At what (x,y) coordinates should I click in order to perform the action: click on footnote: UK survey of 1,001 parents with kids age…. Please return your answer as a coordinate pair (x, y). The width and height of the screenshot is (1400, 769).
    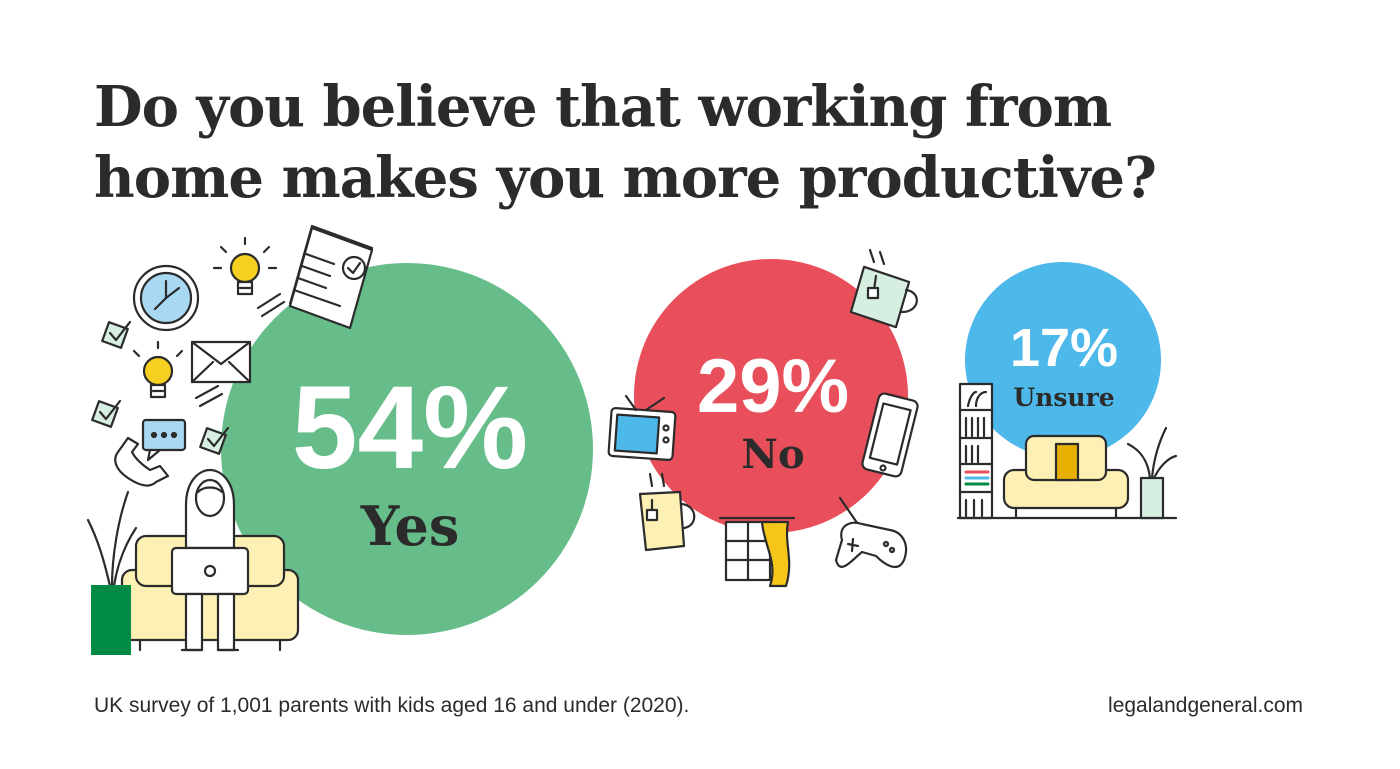
    Looking at the image, I should click on (392, 705).